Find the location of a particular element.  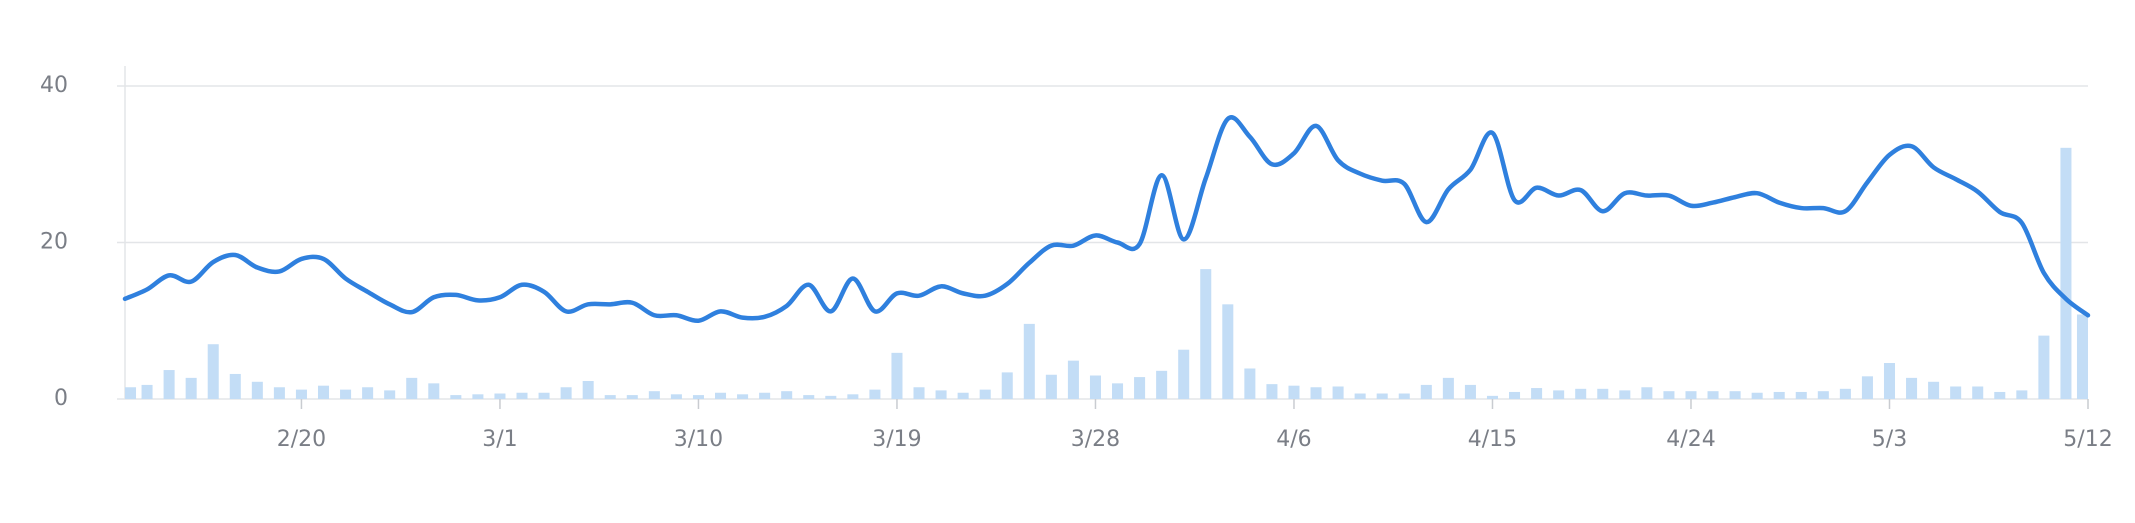

x-tick-label: 4/15 is located at coordinates (1492, 439).